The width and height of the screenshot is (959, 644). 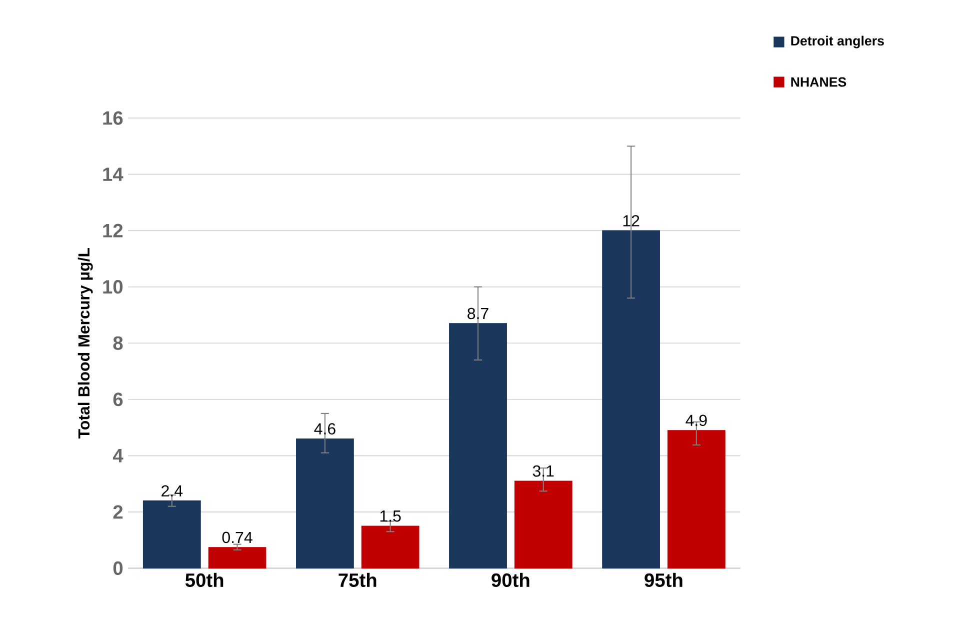 I want to click on x-tick-label: 50th, so click(x=204, y=579).